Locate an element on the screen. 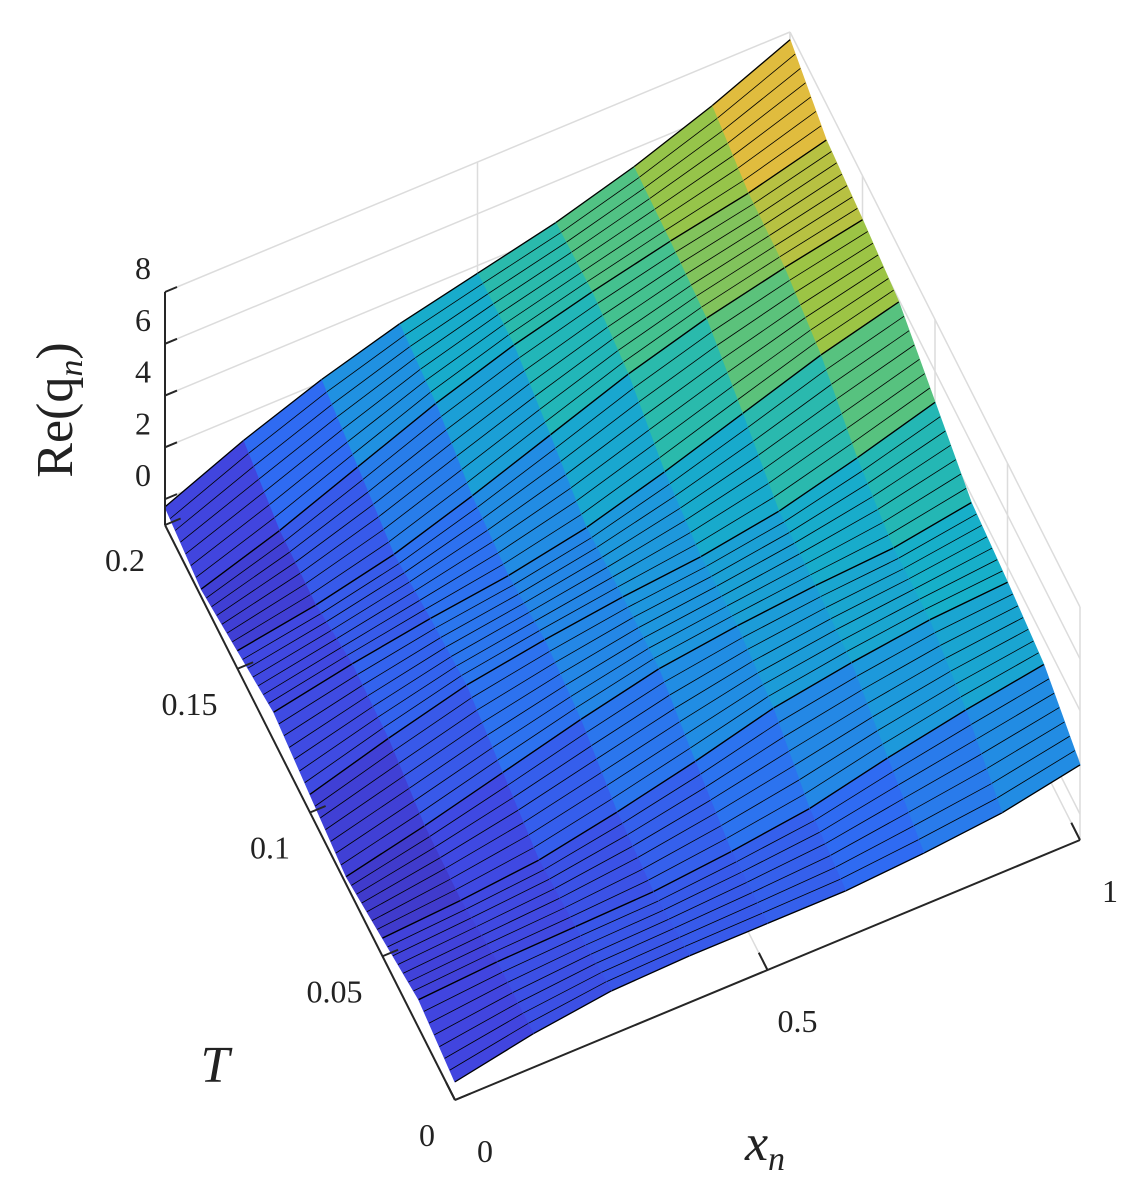  x-axis-title-sub: n is located at coordinates (776, 1159).